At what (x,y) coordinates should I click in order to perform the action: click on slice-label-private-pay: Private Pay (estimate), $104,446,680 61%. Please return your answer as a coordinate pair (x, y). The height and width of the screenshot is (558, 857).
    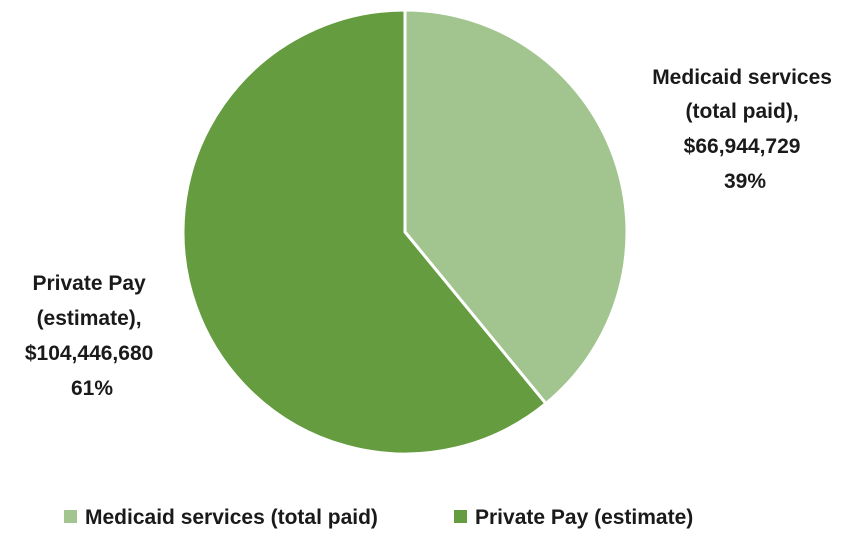
    Looking at the image, I should click on (92, 336).